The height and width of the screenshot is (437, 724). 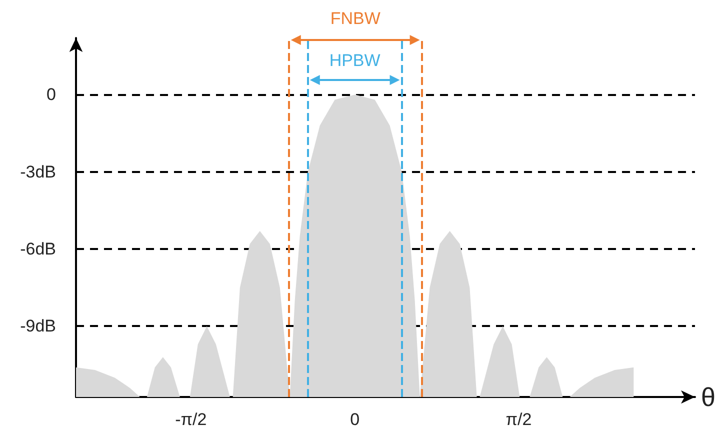 I want to click on x-tick-label: π/2, so click(x=519, y=419).